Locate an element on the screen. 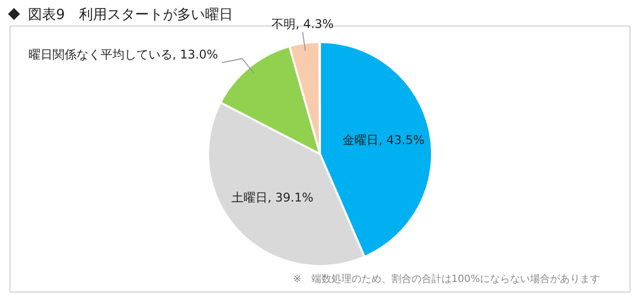 Image resolution: width=640 pixels, height=305 pixels. slice-label: 土曜日, 39.1% is located at coordinates (273, 197).